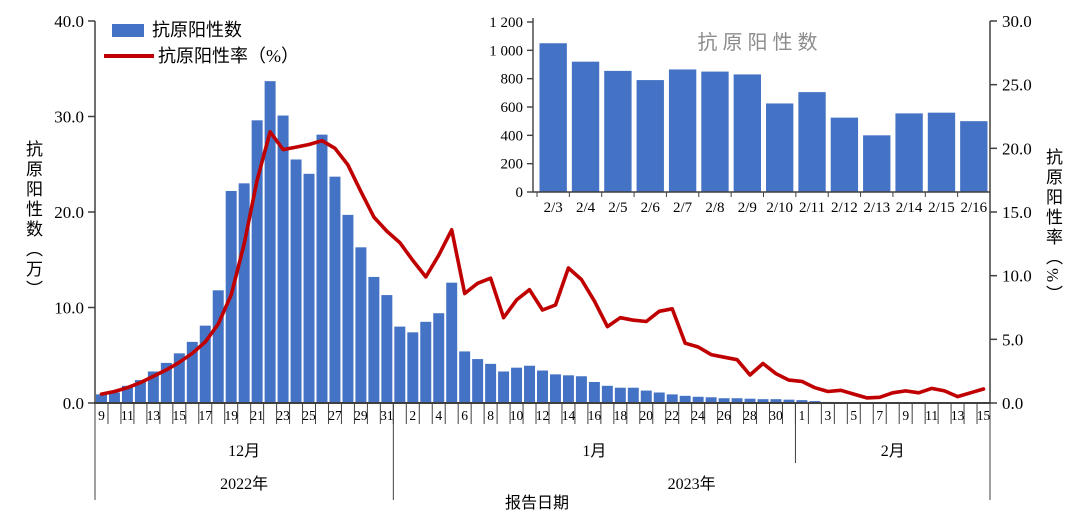 The width and height of the screenshot is (1080, 530). I want to click on svg-text: 19, so click(231, 415).